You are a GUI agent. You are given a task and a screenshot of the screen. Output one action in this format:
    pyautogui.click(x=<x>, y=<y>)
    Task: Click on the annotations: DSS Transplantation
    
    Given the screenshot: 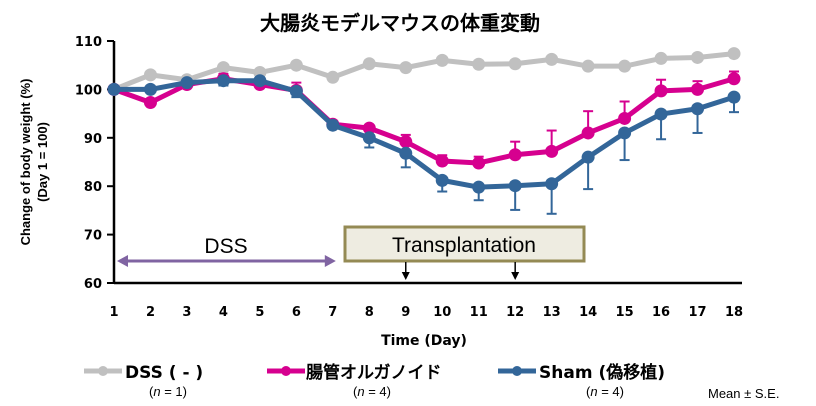 What is the action you would take?
    pyautogui.click(x=351, y=252)
    